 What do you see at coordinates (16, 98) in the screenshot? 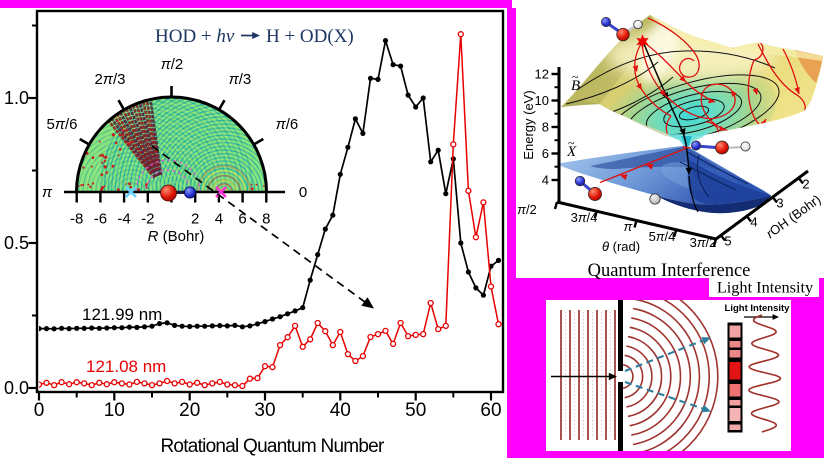
I see `svg-text: 1.0` at bounding box center [16, 98].